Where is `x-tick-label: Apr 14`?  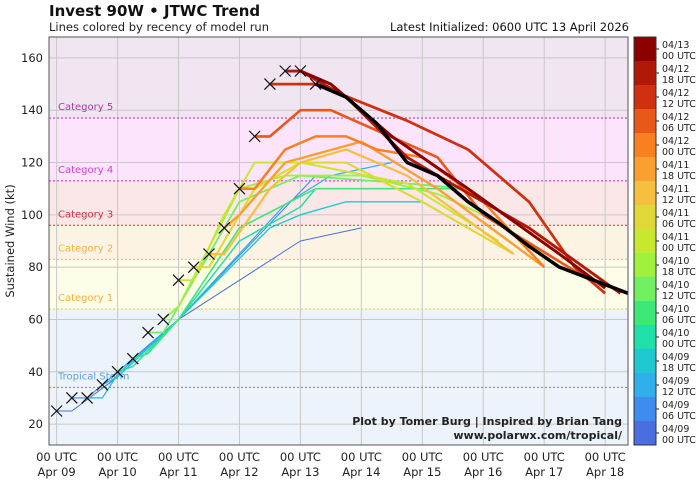 x-tick-label: Apr 14 is located at coordinates (361, 472).